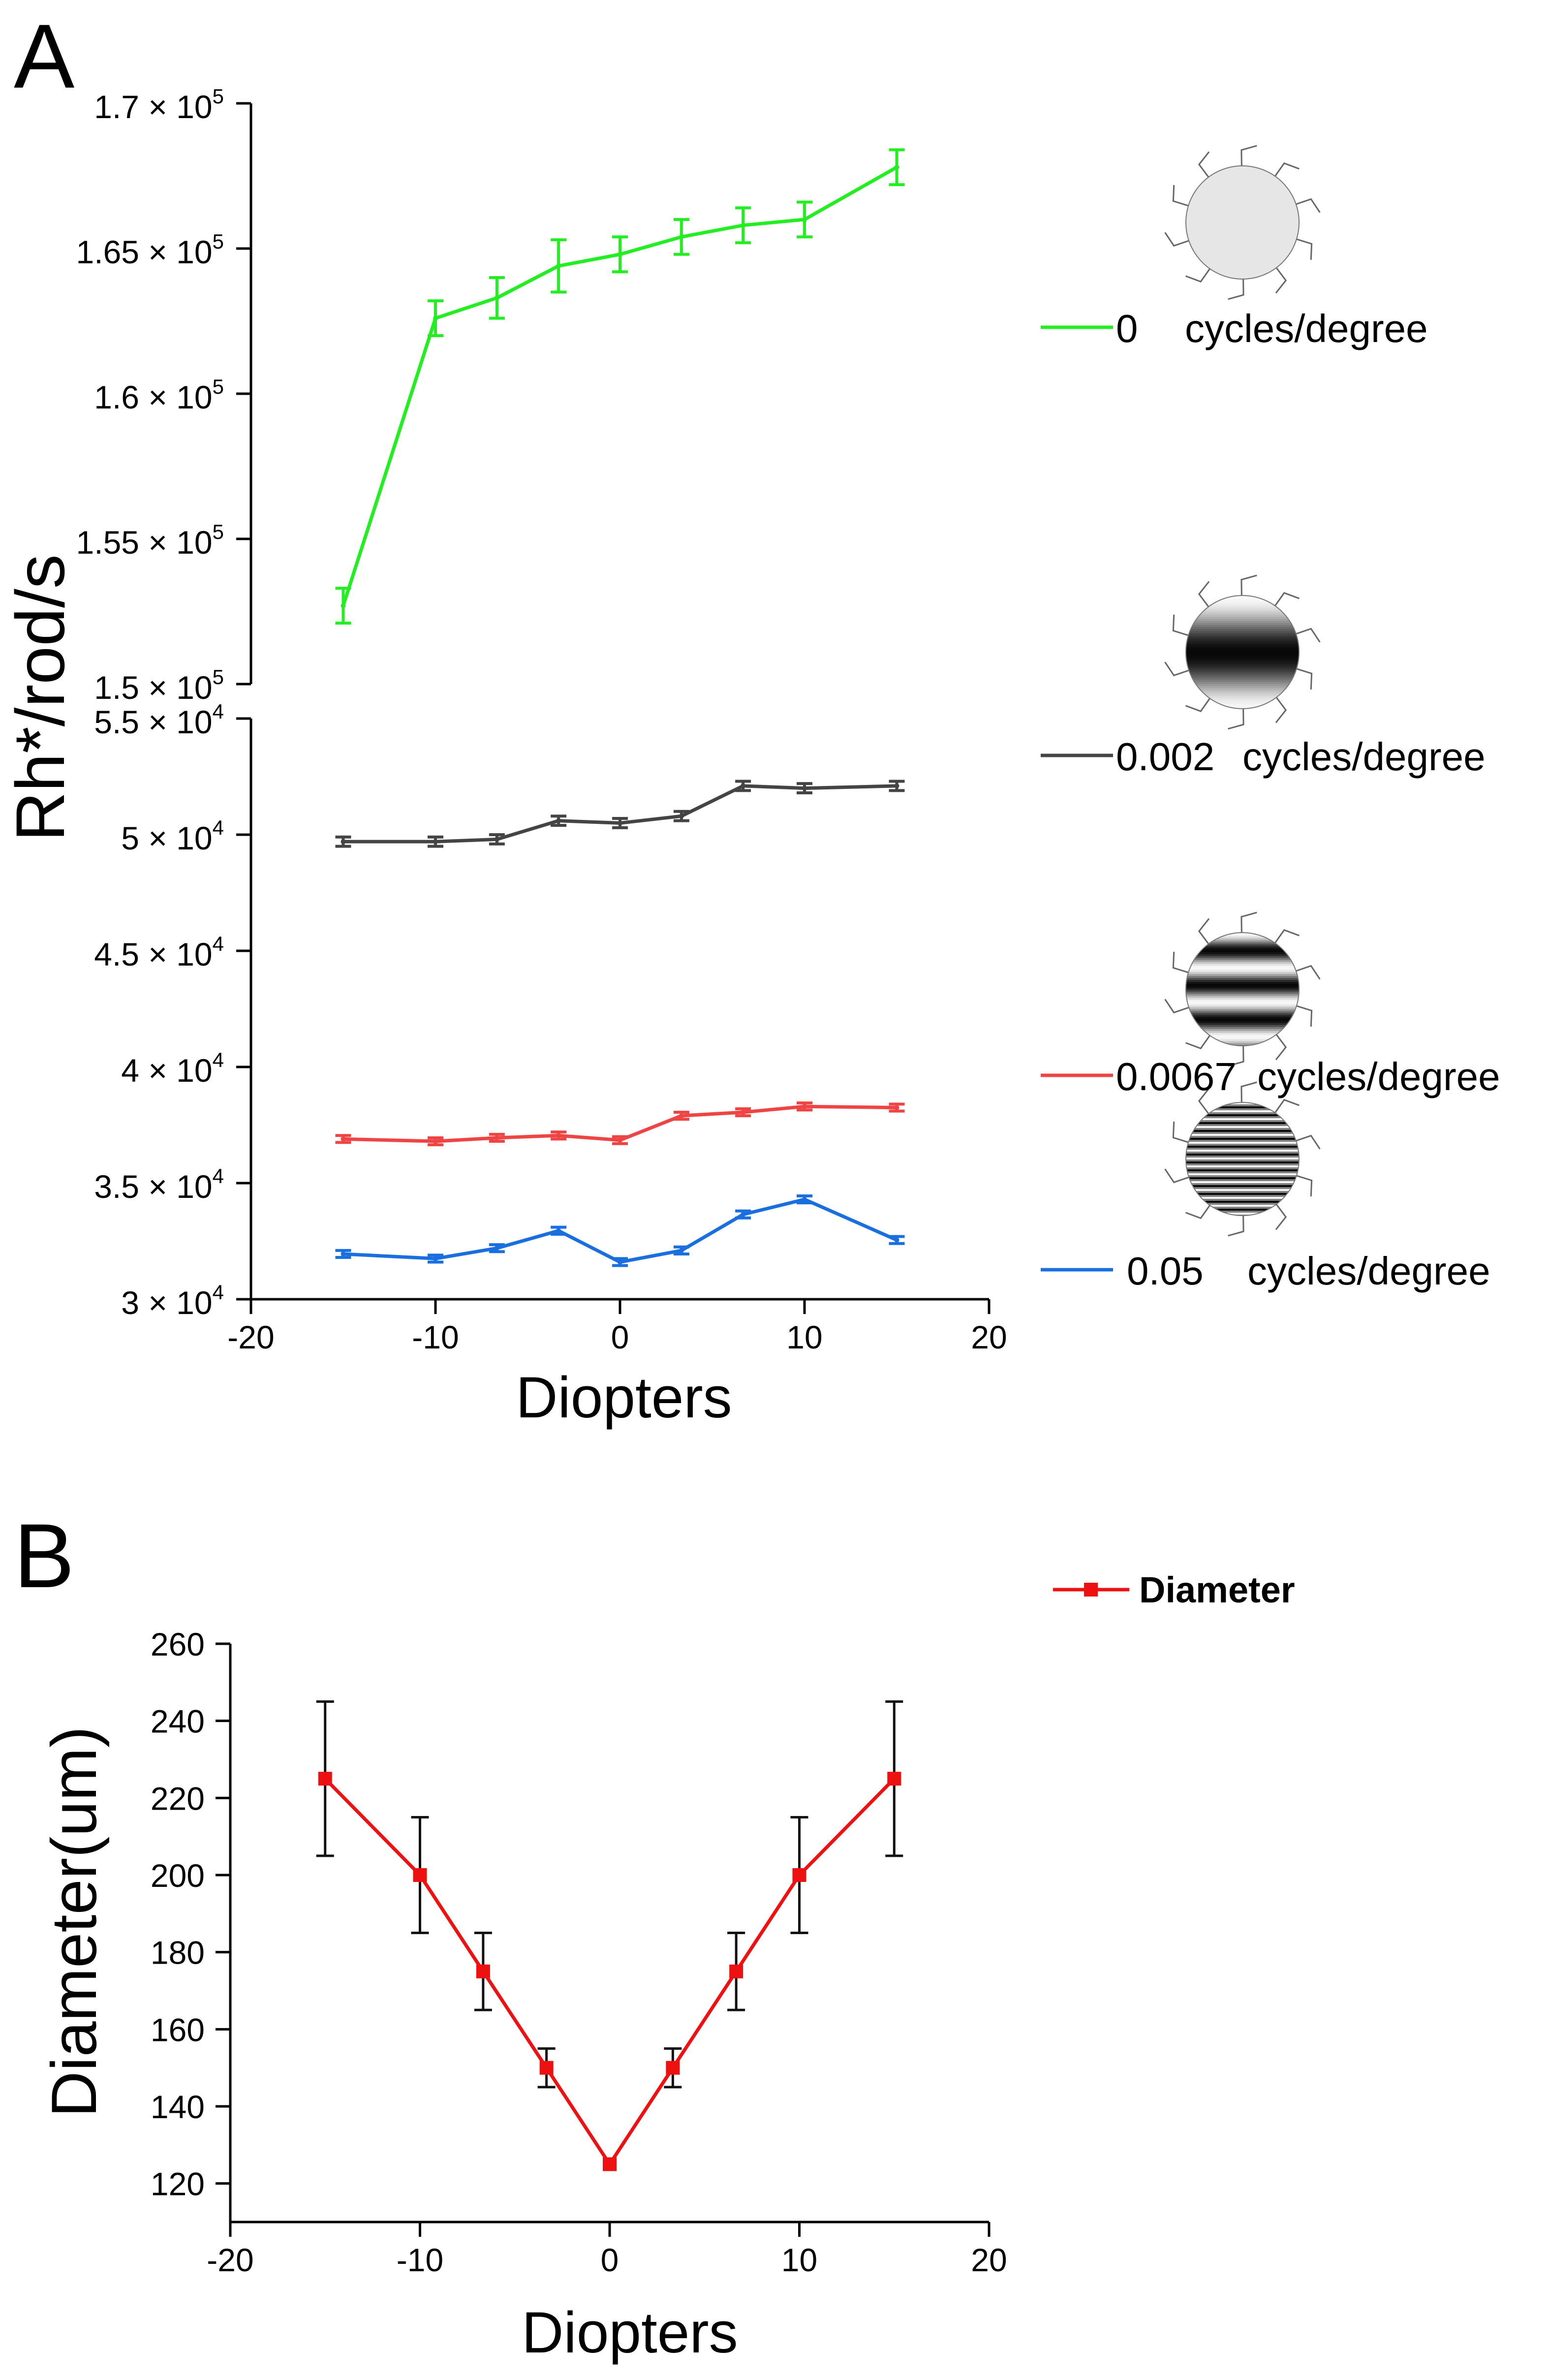  Describe the element at coordinates (159, 952) in the screenshot. I see `y-tick-label-lower: 4.5 × 10⁴` at that location.